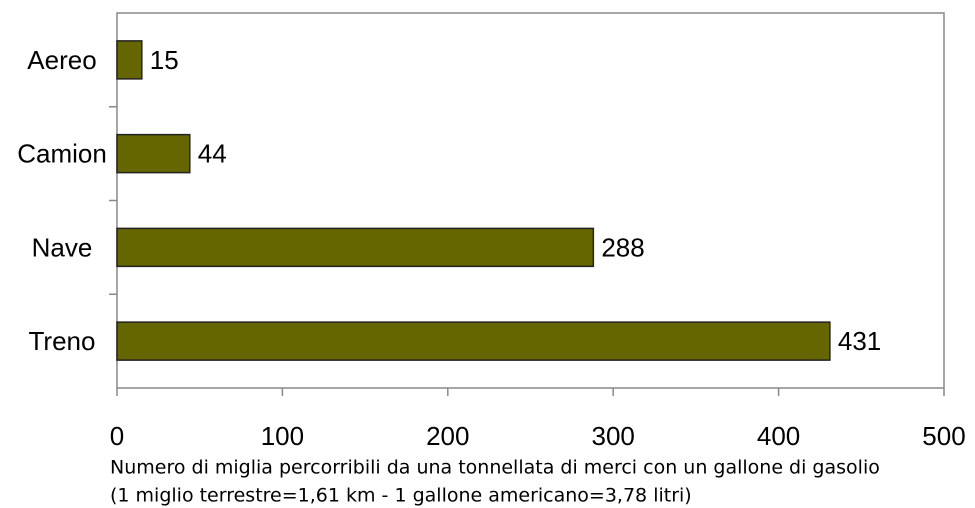  I want to click on x-tick-label: 200, so click(447, 436).